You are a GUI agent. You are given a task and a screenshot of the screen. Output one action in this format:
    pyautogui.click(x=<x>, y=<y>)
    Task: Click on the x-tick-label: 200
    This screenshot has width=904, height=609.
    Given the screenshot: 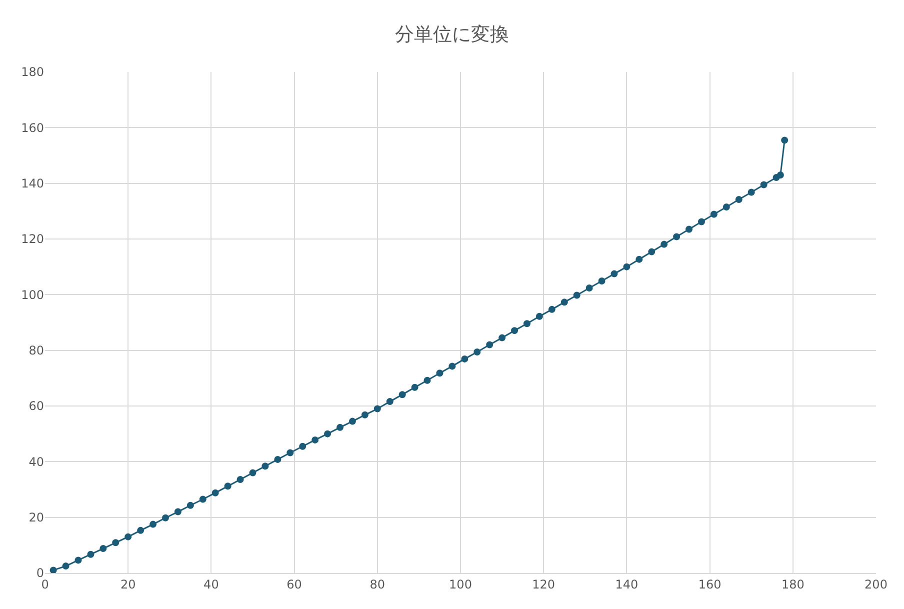 What is the action you would take?
    pyautogui.click(x=876, y=584)
    